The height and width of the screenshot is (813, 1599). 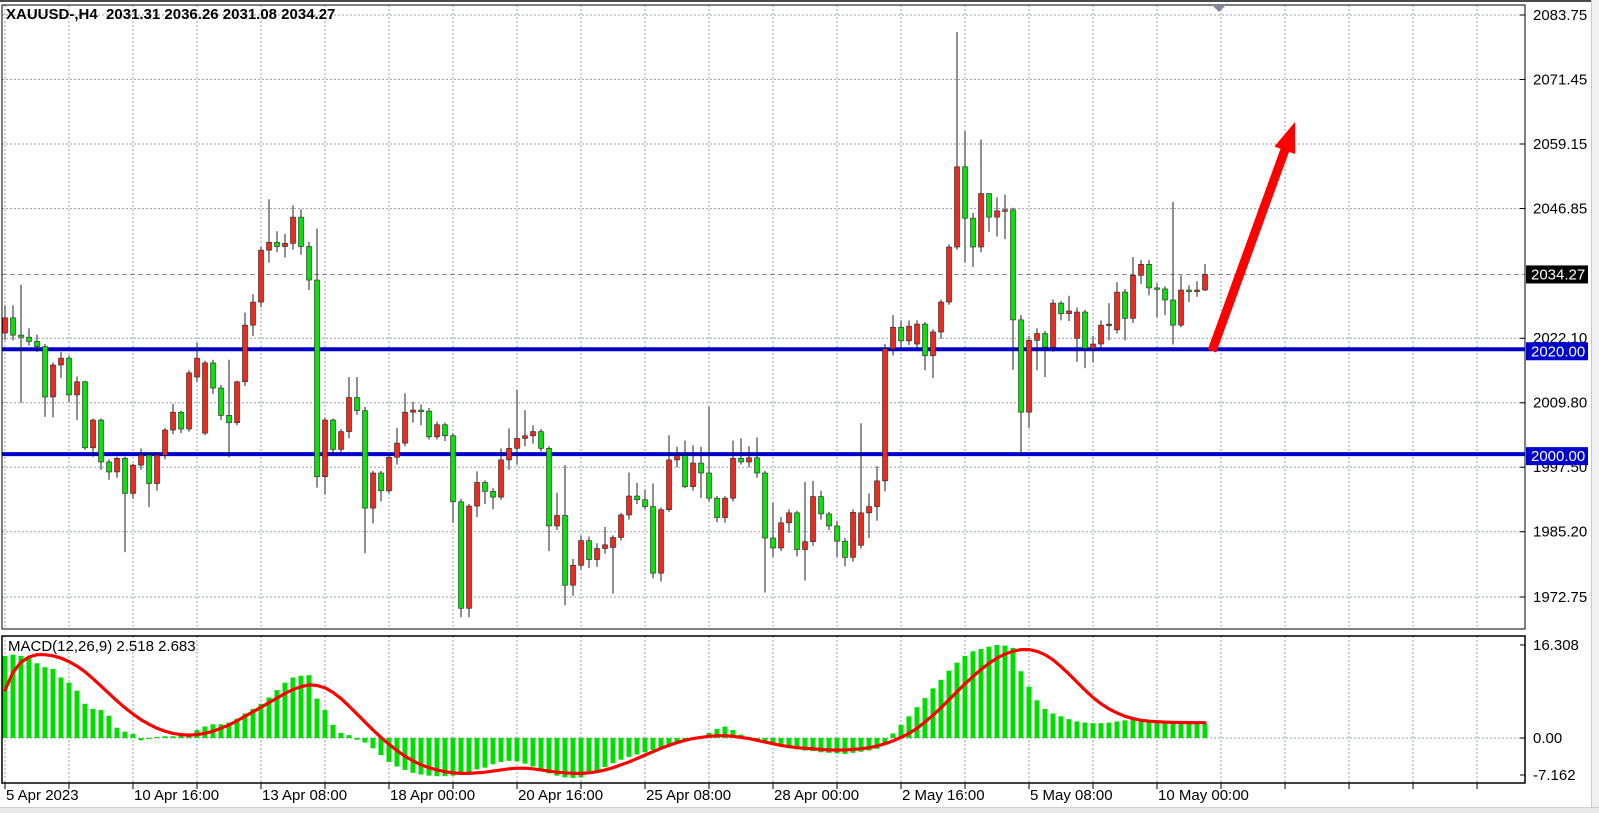 What do you see at coordinates (304, 795) in the screenshot?
I see `time-tick-label: 13 Apr 08:00` at bounding box center [304, 795].